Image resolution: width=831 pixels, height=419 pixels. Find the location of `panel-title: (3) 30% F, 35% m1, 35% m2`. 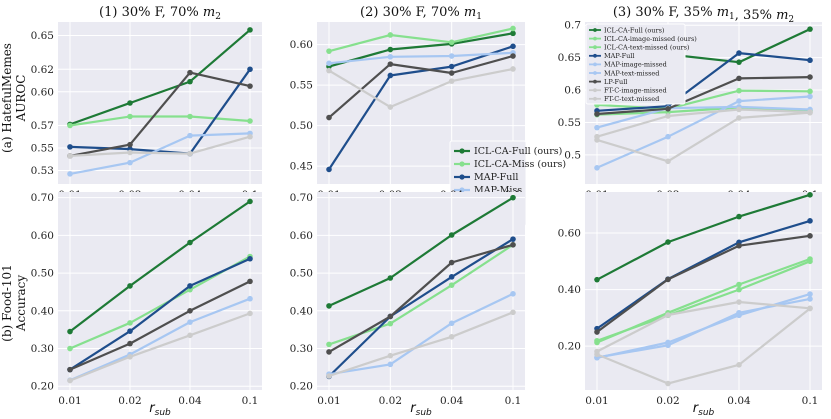

panel-title: (3) 30% F, 35% m1, 35% m2 is located at coordinates (703, 15).